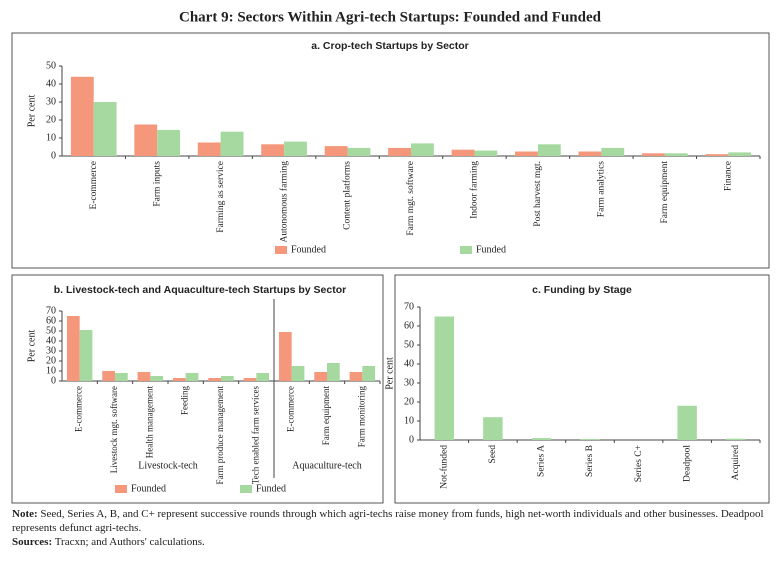 Image resolution: width=781 pixels, height=562 pixels. What do you see at coordinates (542, 461) in the screenshot?
I see `x-tick-label: Series A` at bounding box center [542, 461].